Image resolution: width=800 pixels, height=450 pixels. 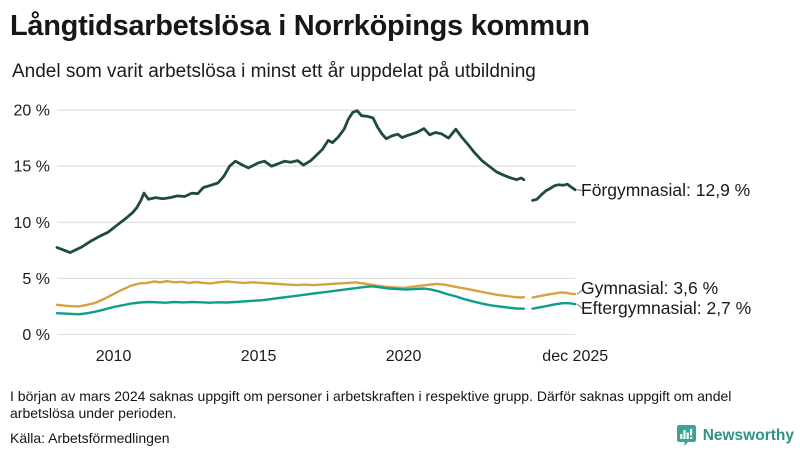 I want to click on label-connector-gymnasial, so click(x=580, y=291).